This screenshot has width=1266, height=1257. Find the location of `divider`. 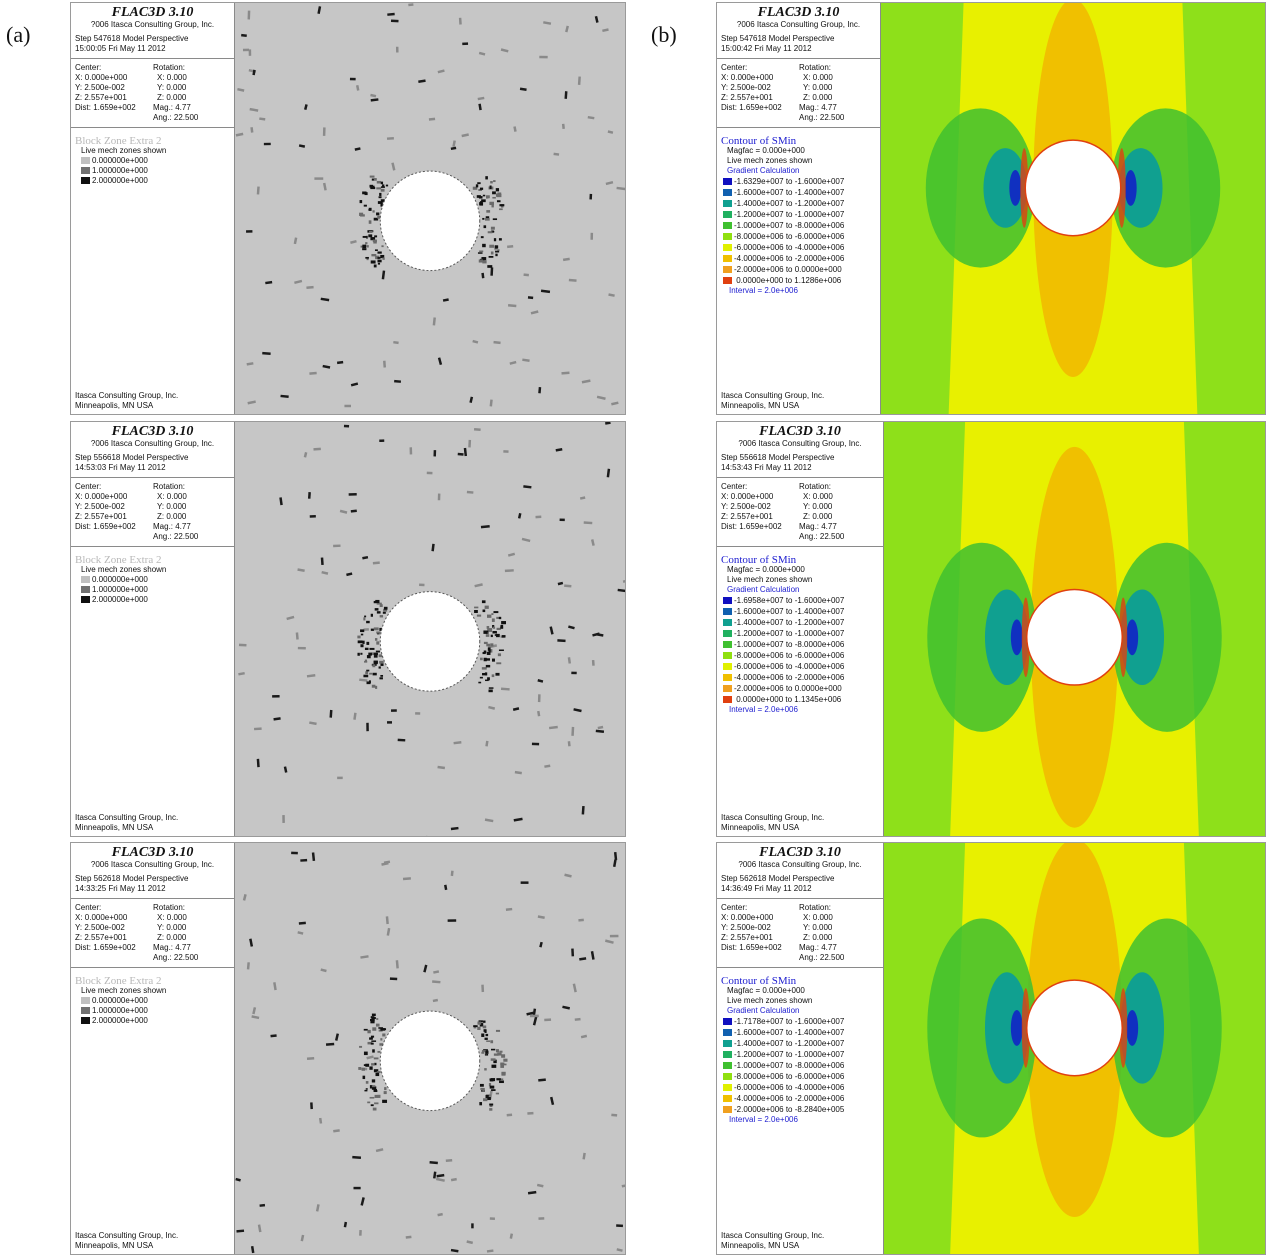

divider is located at coordinates (152, 58).